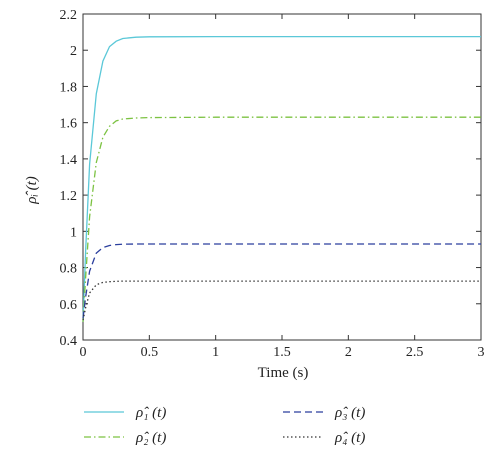 The height and width of the screenshot is (463, 500). I want to click on x-tick-label: 1.5, so click(282, 352).